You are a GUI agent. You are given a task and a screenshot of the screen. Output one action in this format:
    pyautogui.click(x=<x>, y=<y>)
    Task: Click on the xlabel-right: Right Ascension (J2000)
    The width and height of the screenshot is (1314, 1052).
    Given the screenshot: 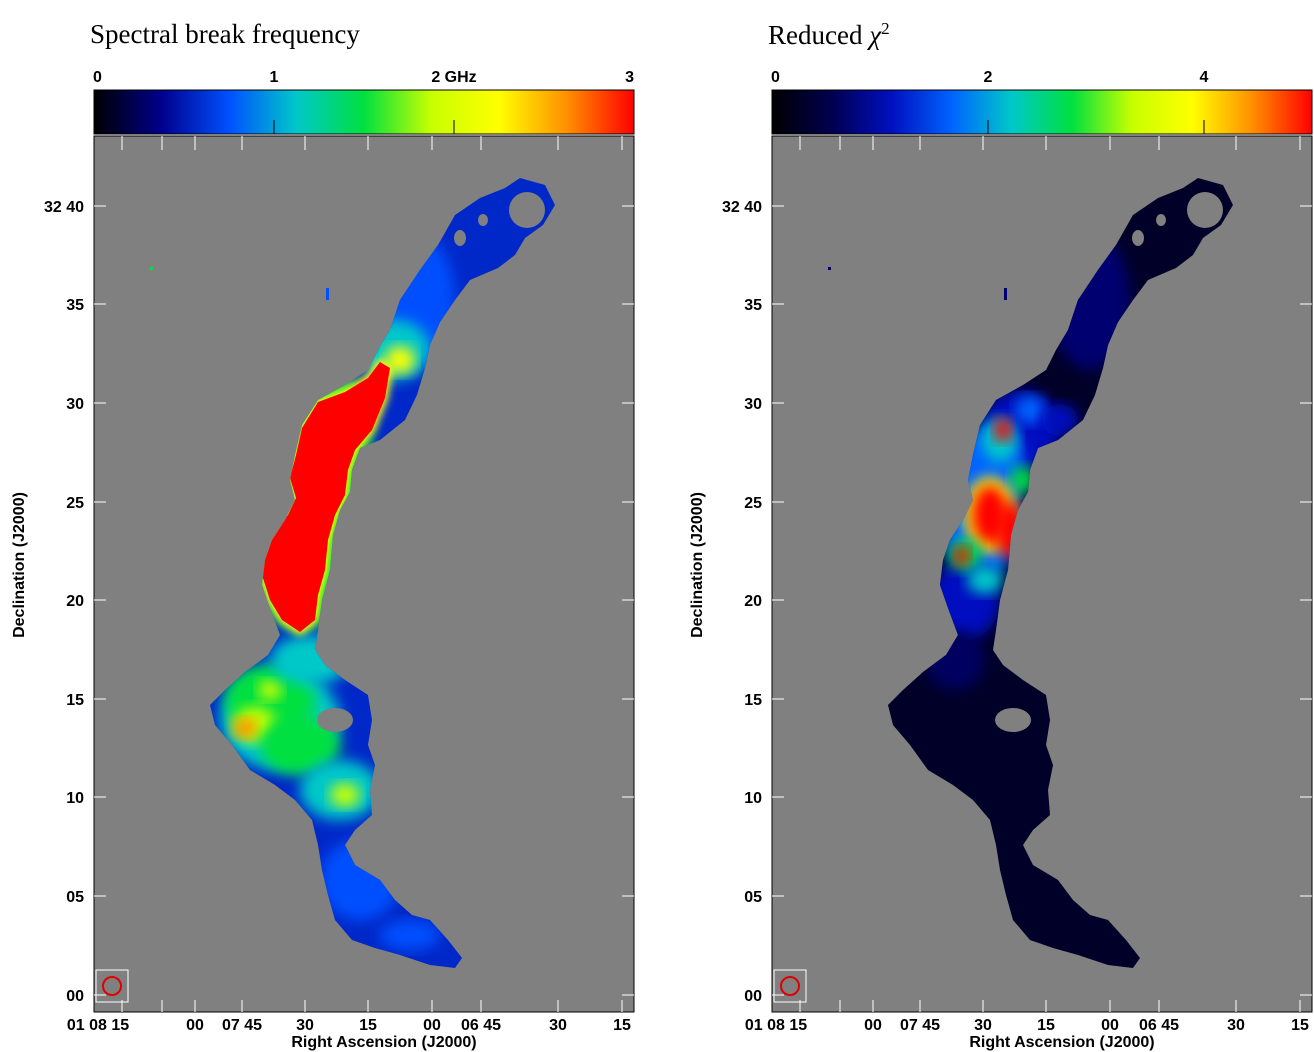 What is the action you would take?
    pyautogui.click(x=1061, y=1042)
    